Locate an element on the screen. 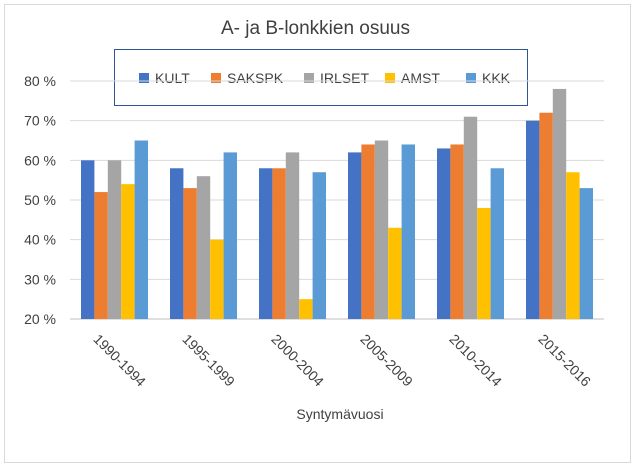 The image size is (637, 470). bar-amst-2010-2014 is located at coordinates (484, 263).